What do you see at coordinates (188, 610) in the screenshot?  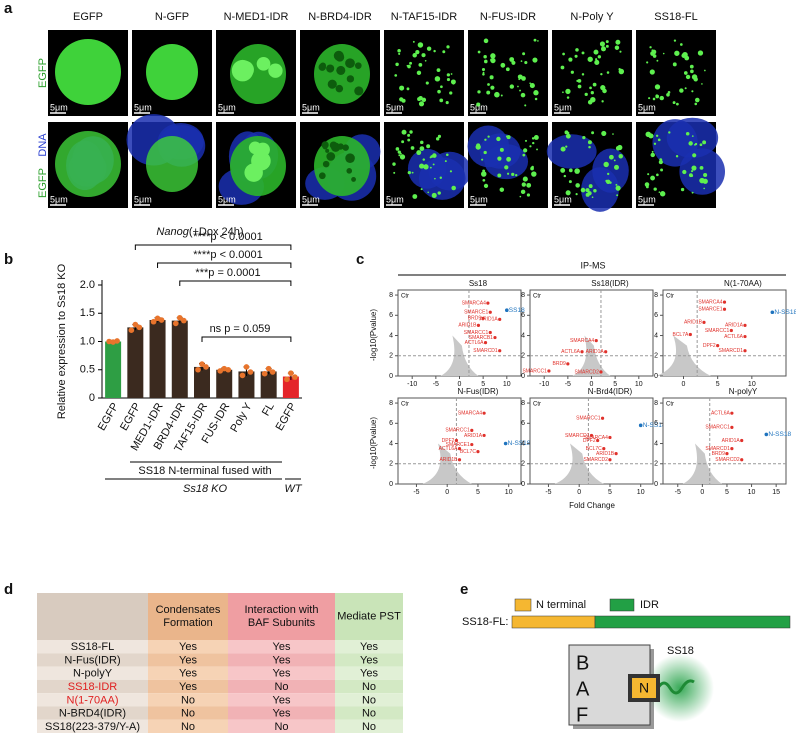 I see `header-text: Condensates` at bounding box center [188, 610].